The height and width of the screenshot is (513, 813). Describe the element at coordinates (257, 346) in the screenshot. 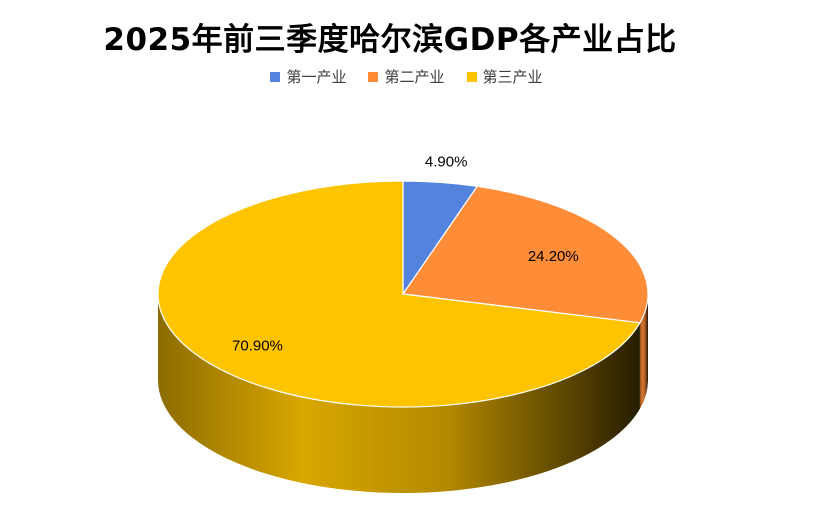

I see `data-label-3: 70.90%` at that location.